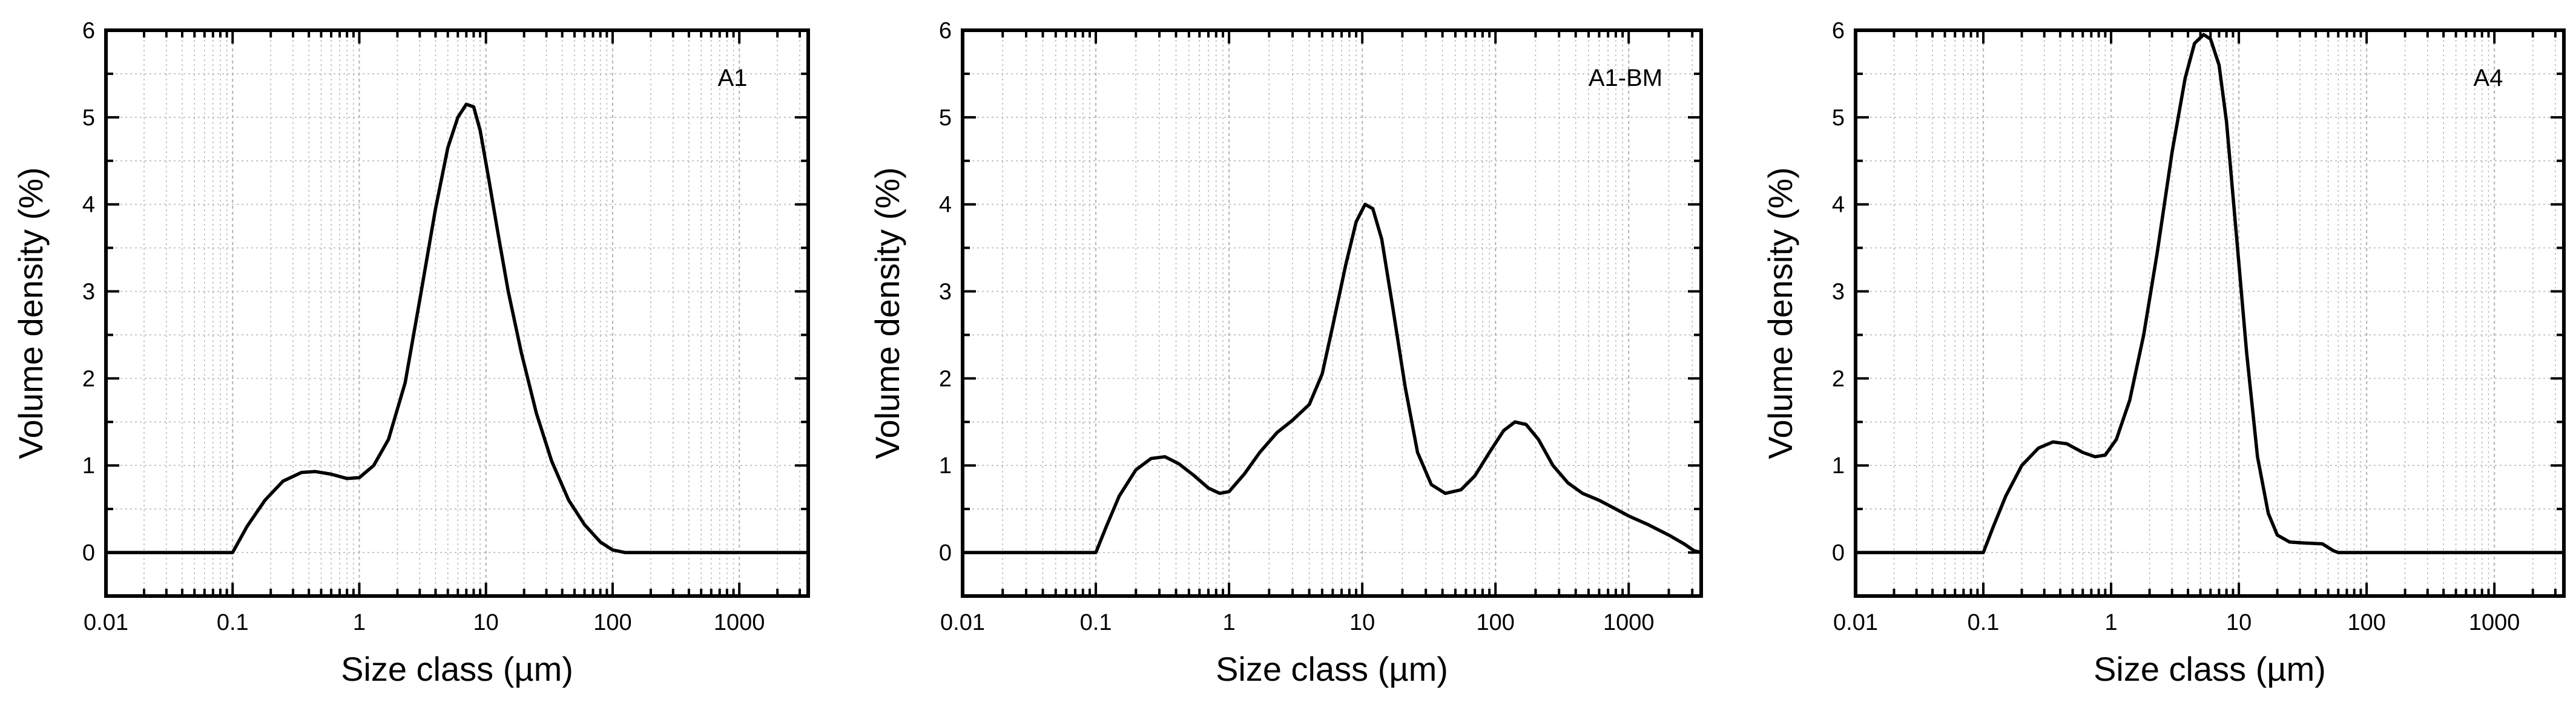  Describe the element at coordinates (733, 78) in the screenshot. I see `panel-label: A1` at that location.